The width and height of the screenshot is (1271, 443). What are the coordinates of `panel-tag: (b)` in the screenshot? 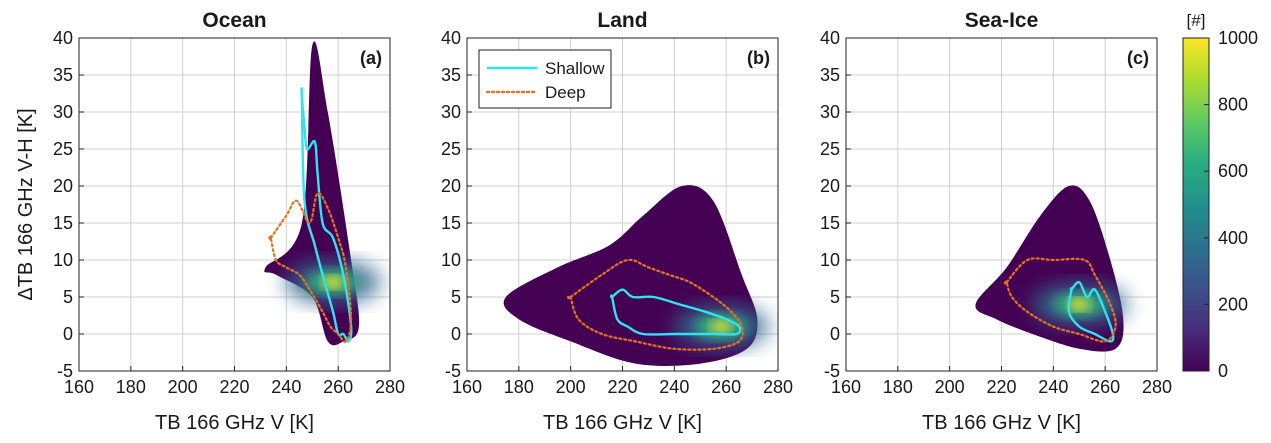 It's located at (758, 58).